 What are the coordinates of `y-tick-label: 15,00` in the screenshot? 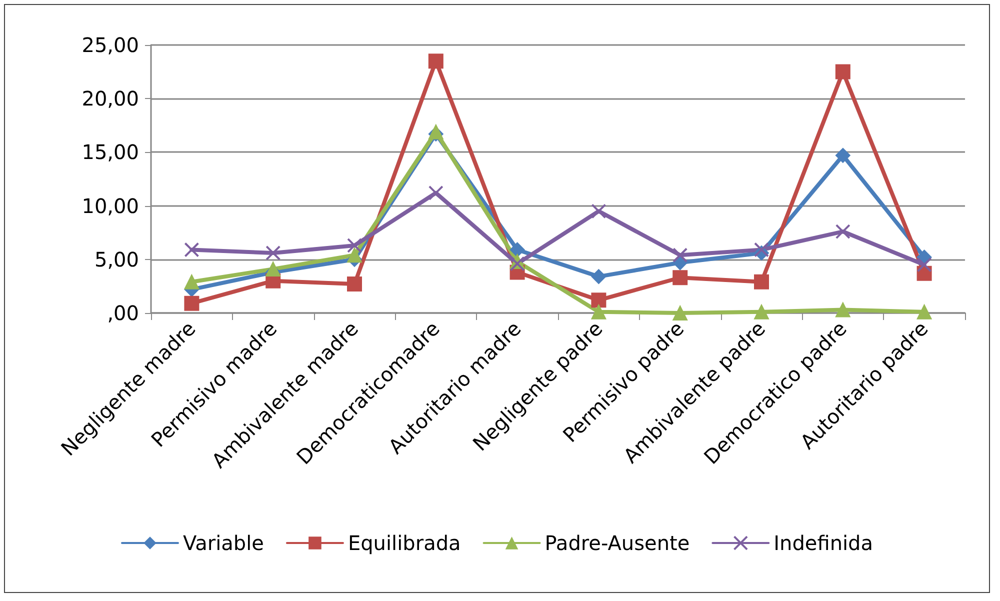 It's located at (110, 152).